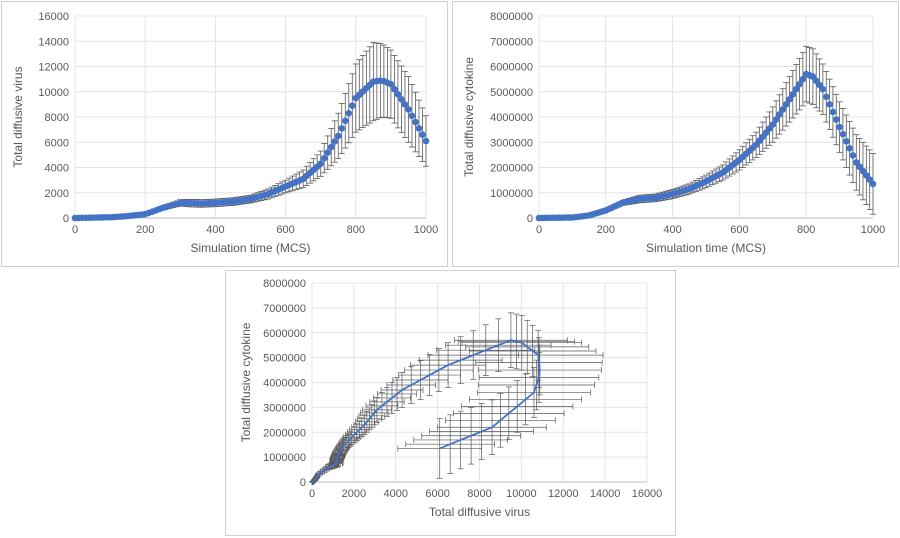 The image size is (900, 538). I want to click on phase-chart-y-tick-label: 5000000, so click(284, 359).